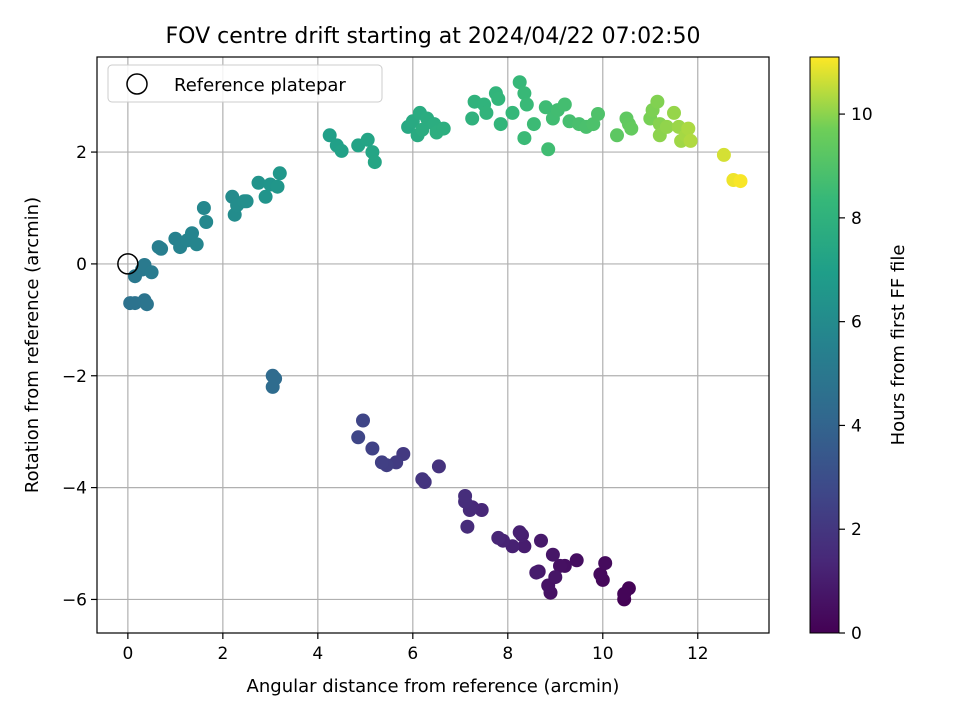  What do you see at coordinates (74, 600) in the screenshot?
I see `y-tick-label: −6` at bounding box center [74, 600].